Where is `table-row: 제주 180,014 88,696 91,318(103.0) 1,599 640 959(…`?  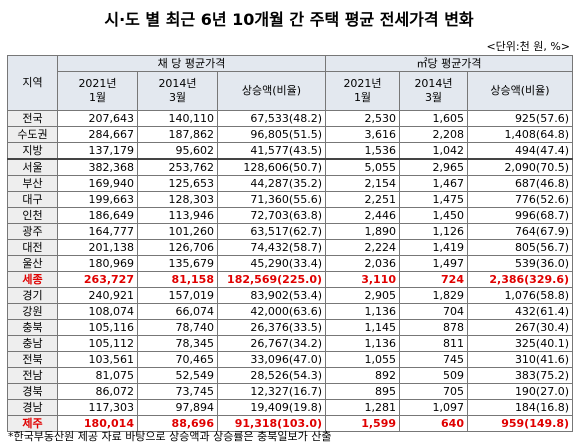
table-row: 제주 180,014 88,696 91,318(103.0) 1,599 640 959(… is located at coordinates (290, 423).